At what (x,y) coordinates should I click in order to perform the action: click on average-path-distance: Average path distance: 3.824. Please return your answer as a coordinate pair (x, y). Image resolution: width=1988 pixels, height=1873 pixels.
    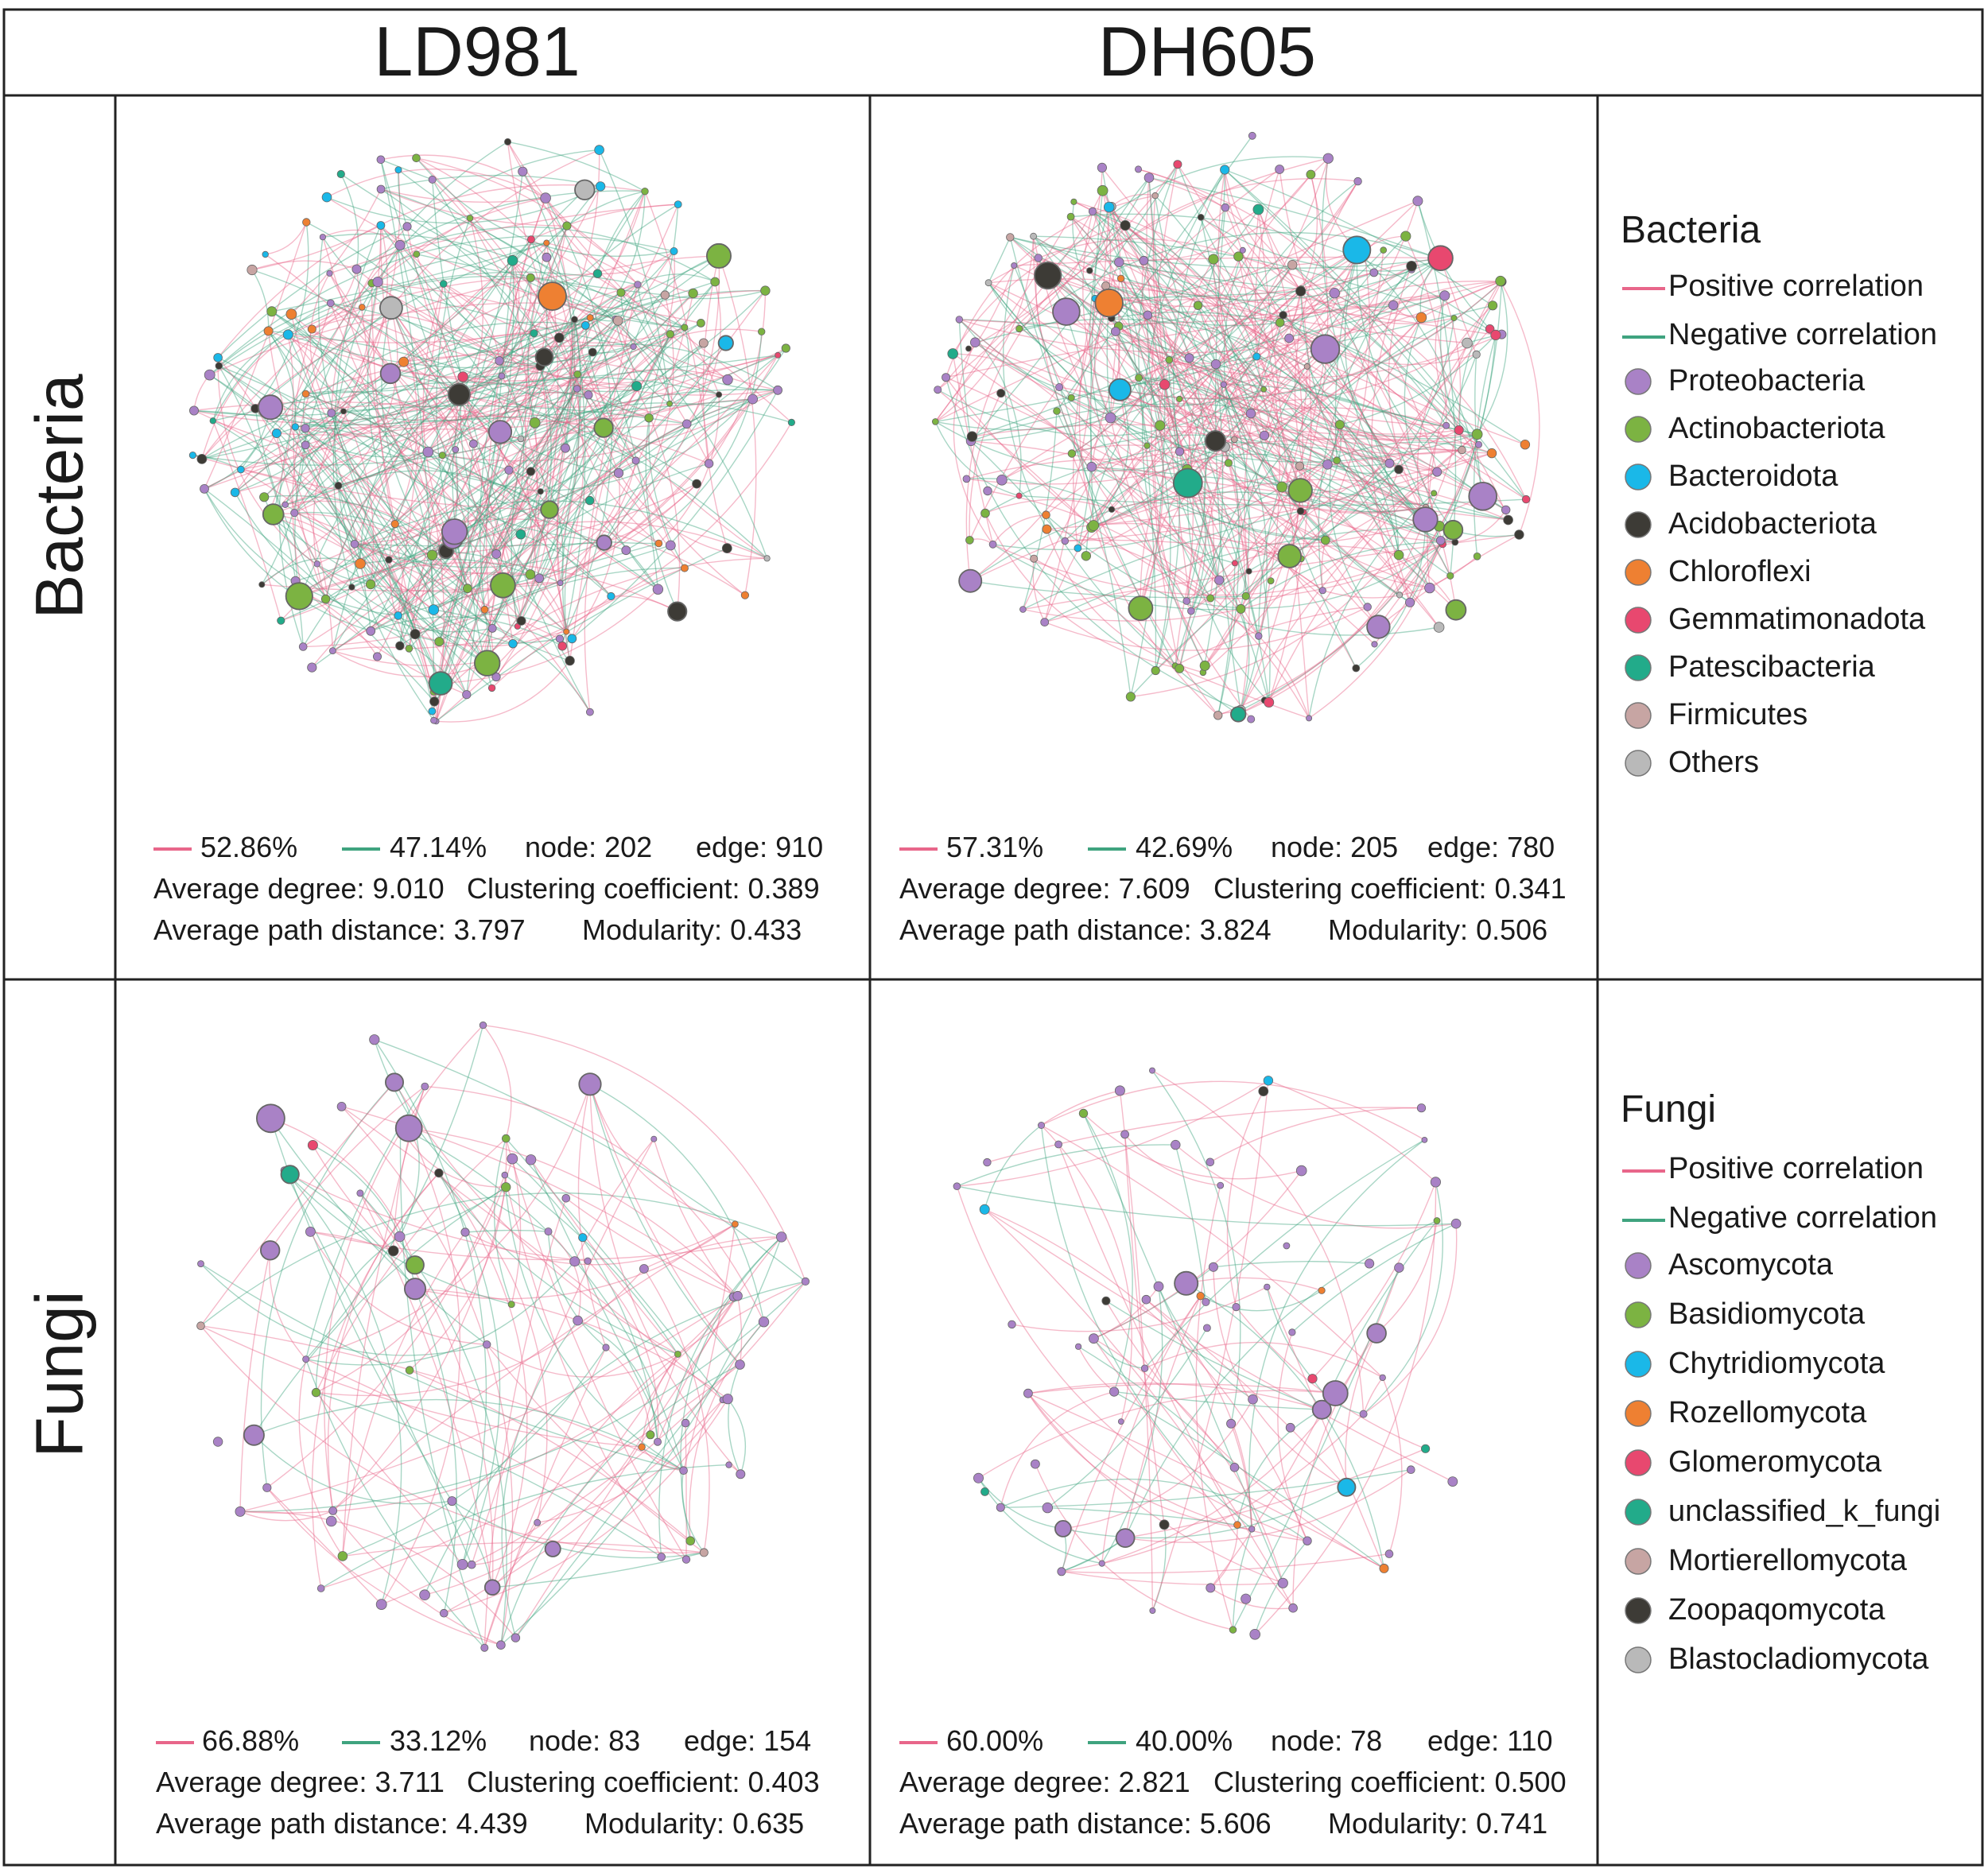
    Looking at the image, I should click on (1085, 929).